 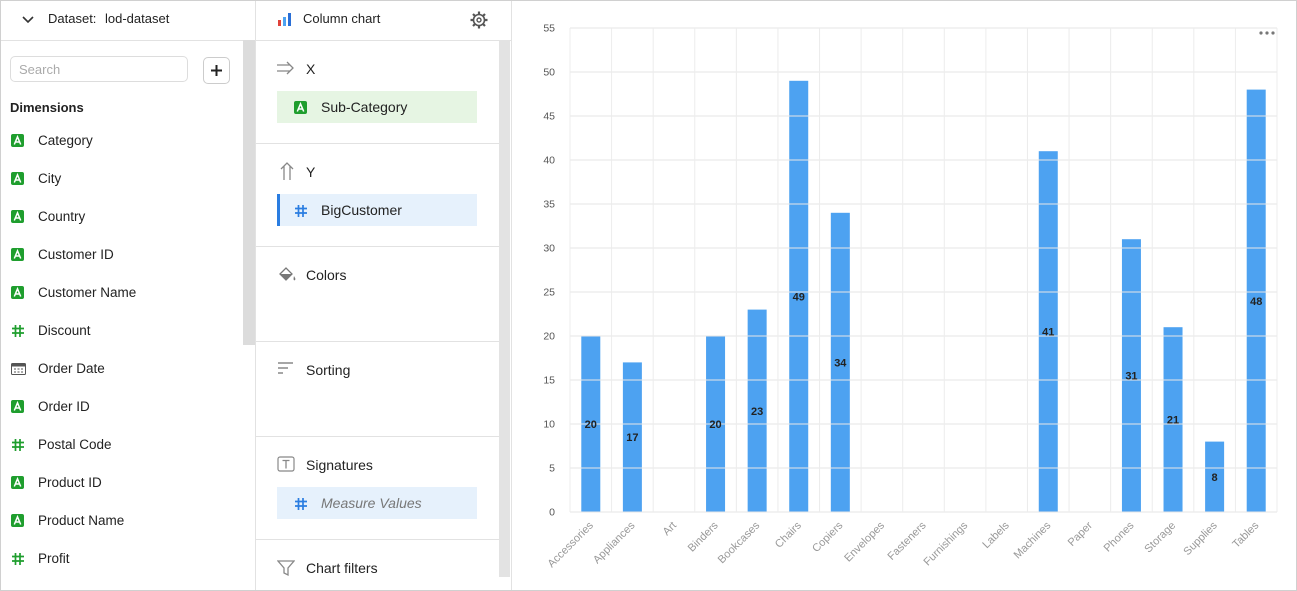 What do you see at coordinates (47, 107) in the screenshot?
I see `section-title: Dimensions` at bounding box center [47, 107].